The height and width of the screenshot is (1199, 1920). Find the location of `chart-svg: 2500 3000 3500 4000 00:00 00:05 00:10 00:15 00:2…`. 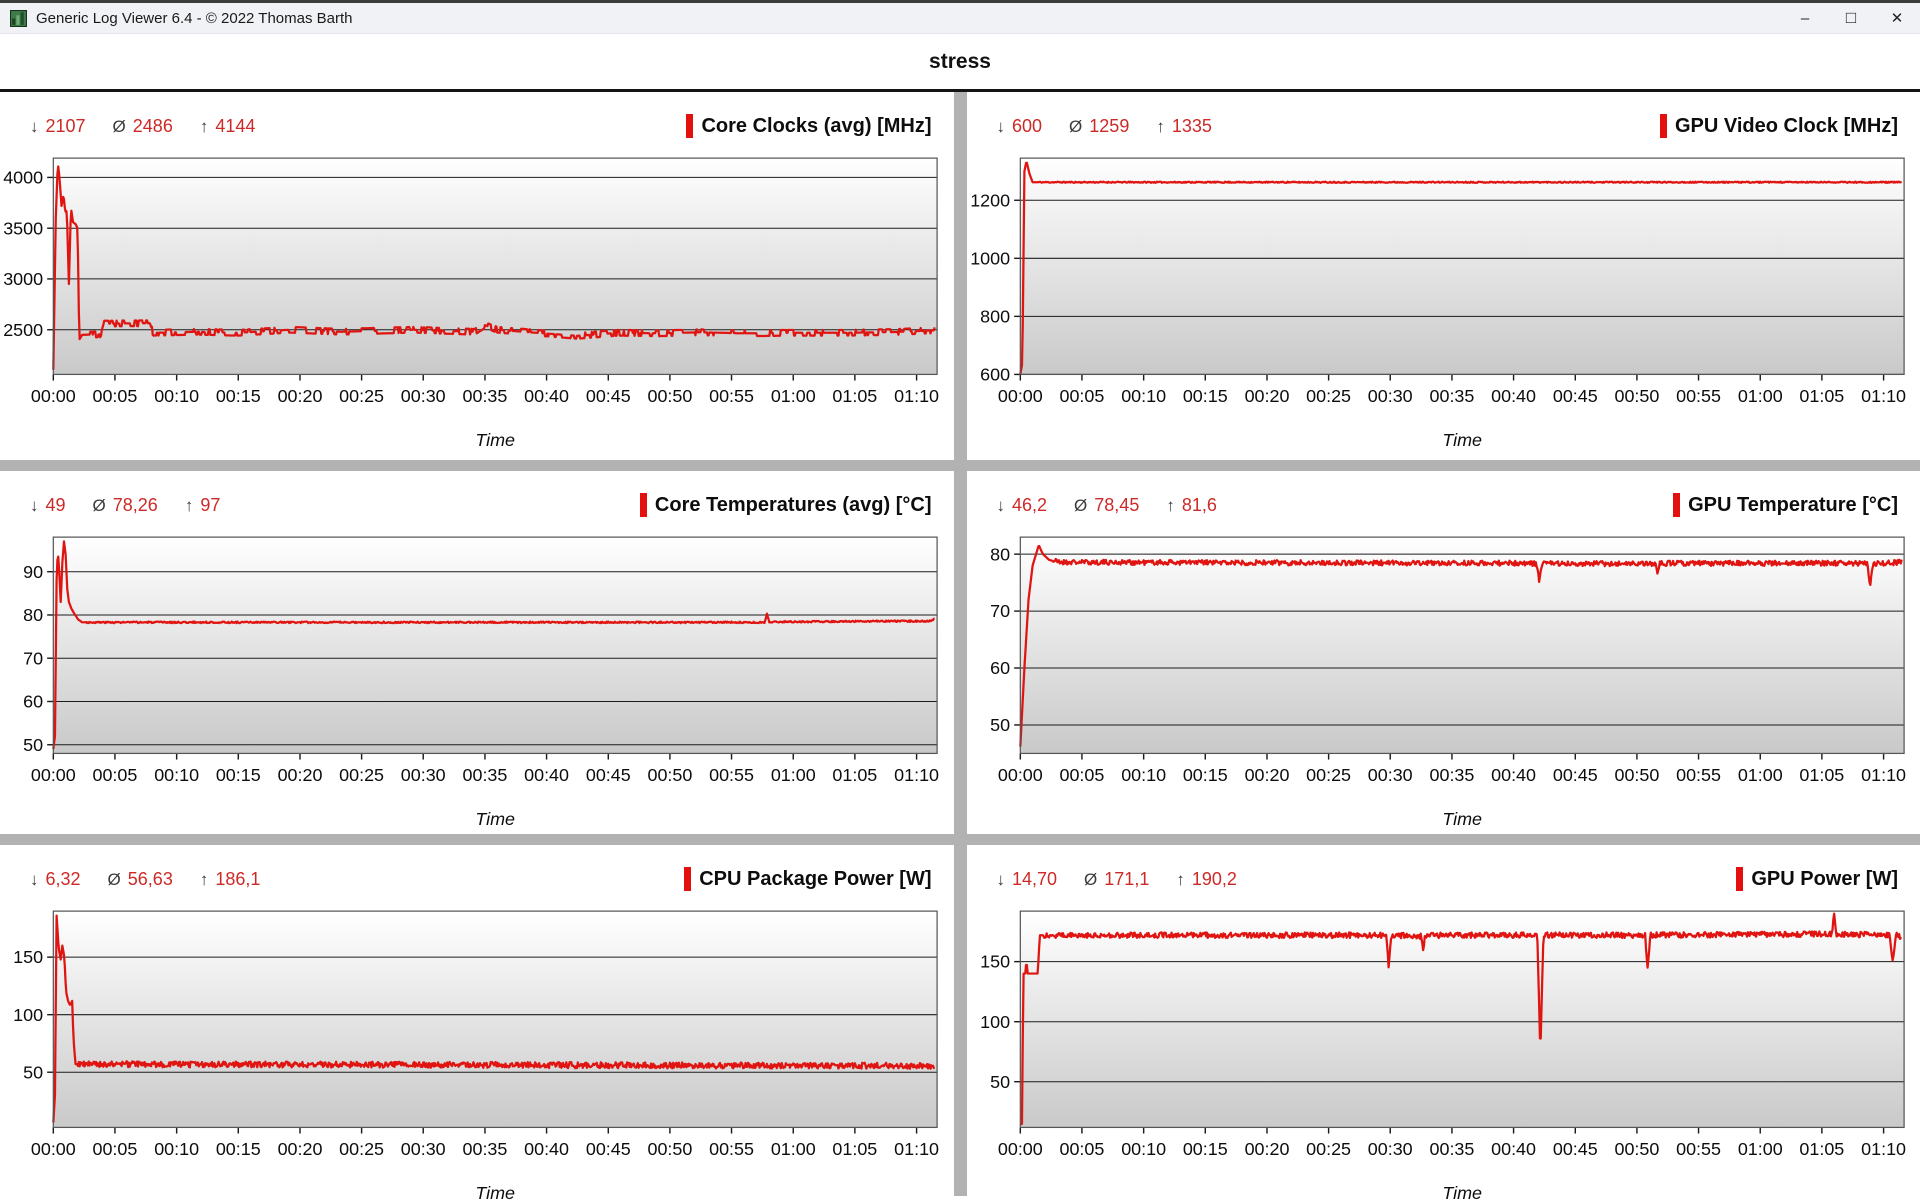

chart-svg: 2500 3000 3500 4000 00:00 00:05 00:10 00:15 00:2… is located at coordinates (477, 303).